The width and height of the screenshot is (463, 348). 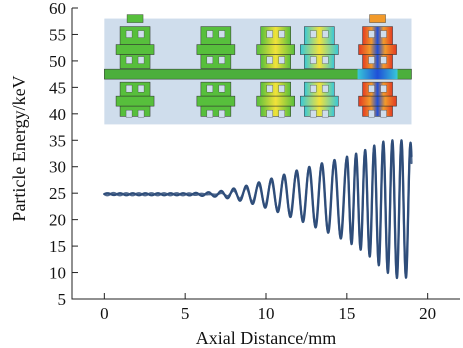 I want to click on y-tick-label: 40, so click(x=57, y=114).